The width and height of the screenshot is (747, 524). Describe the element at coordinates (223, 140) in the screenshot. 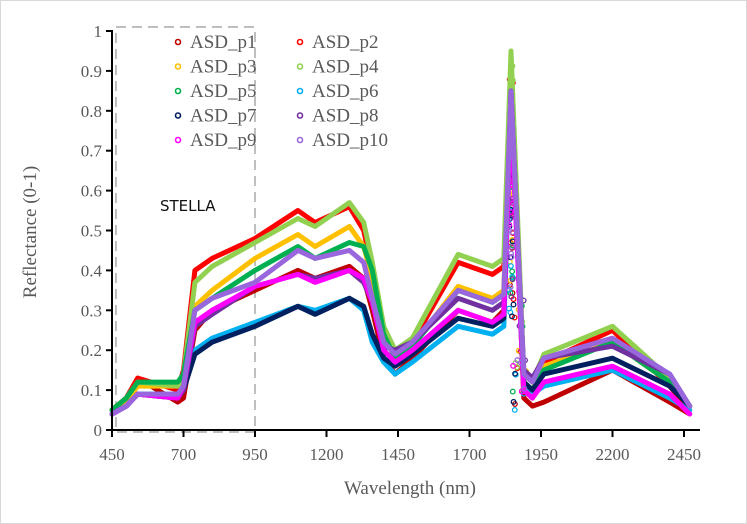

I see `legend-label: ASD_p9` at that location.